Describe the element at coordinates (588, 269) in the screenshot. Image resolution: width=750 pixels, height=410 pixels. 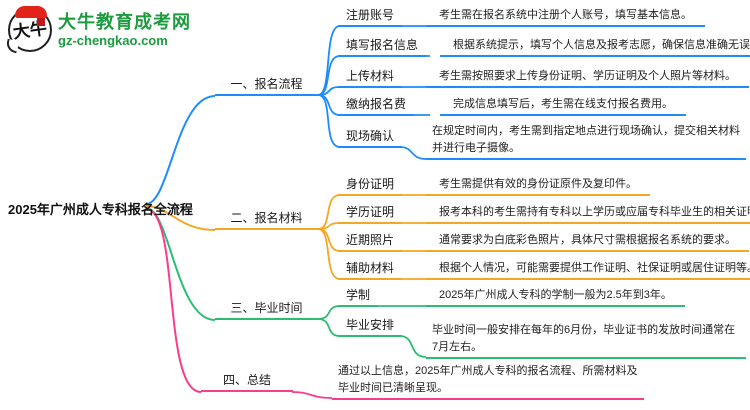
I see `branch-2-child-4-desc: 根据个人情况，可能需要提供工作证明、社保证明或居住证明等。` at that location.